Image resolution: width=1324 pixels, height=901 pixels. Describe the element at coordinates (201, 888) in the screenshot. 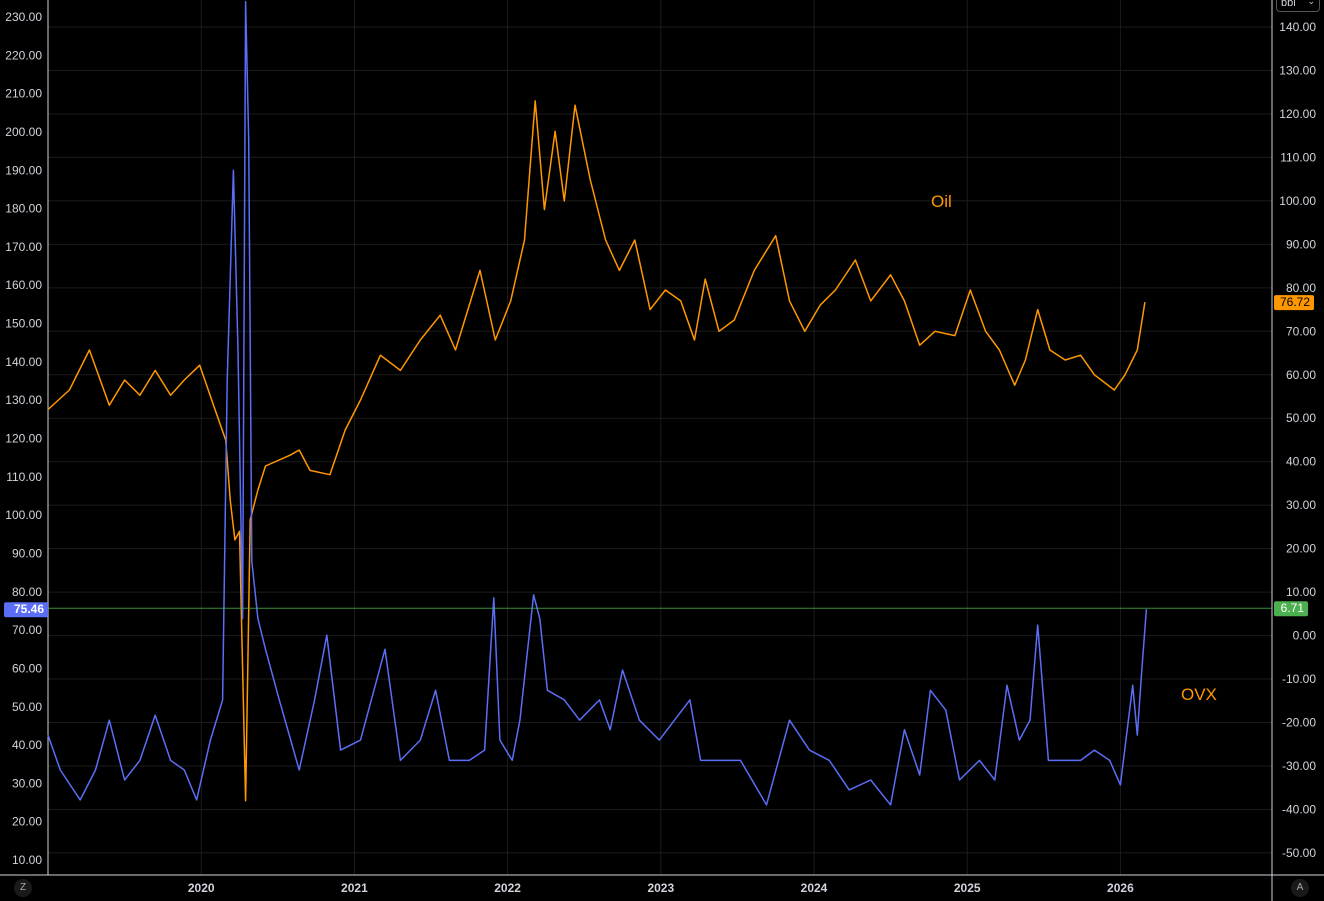

I see `x-tick-label: 2020` at that location.